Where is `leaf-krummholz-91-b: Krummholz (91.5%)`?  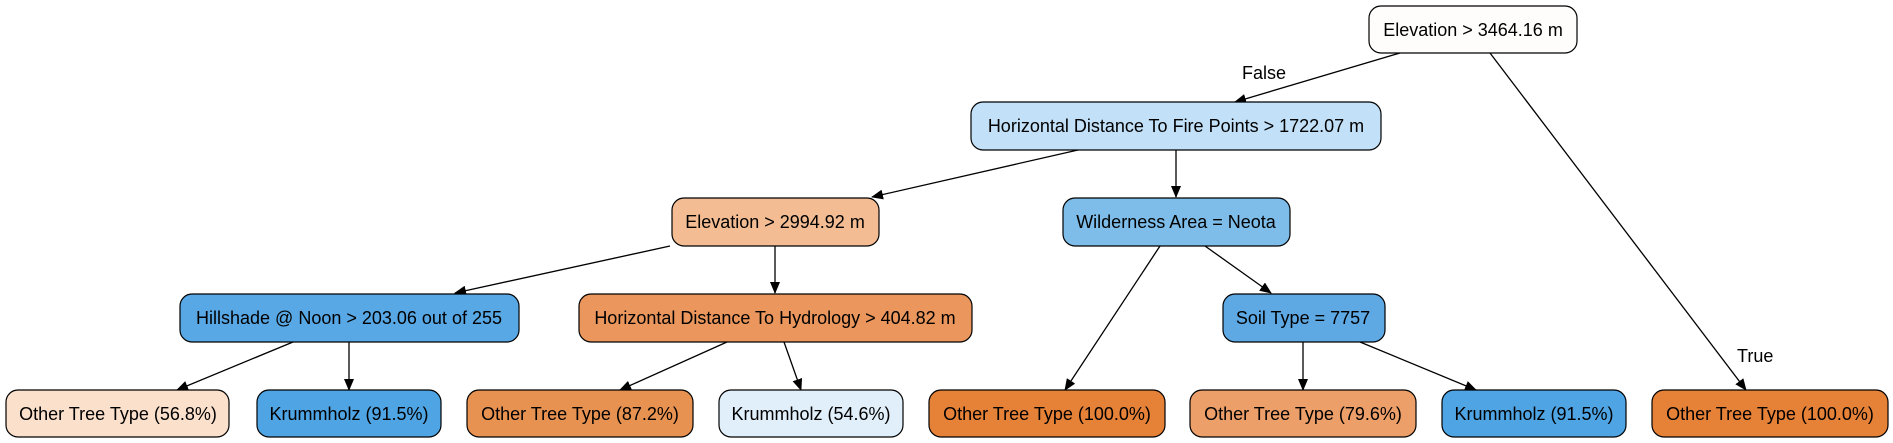
leaf-krummholz-91-b: Krummholz (91.5%) is located at coordinates (1534, 413).